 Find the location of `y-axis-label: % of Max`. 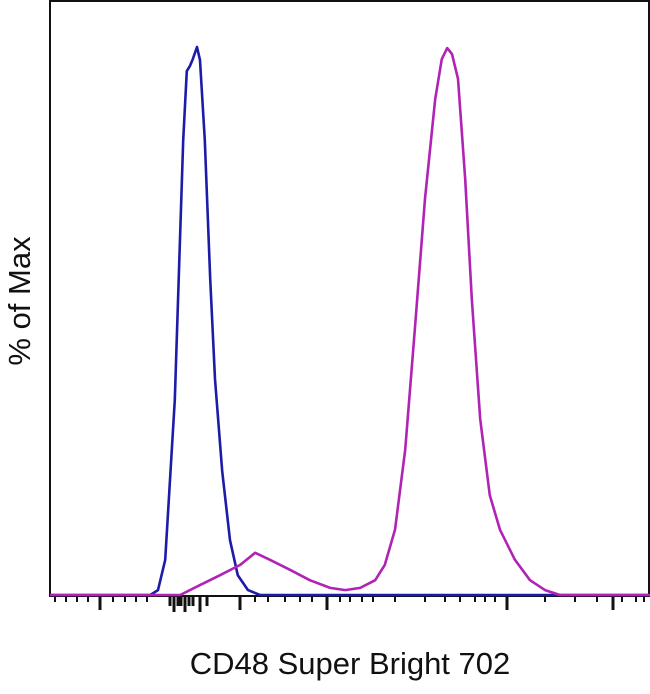

y-axis-label: % of Max is located at coordinates (19, 301).